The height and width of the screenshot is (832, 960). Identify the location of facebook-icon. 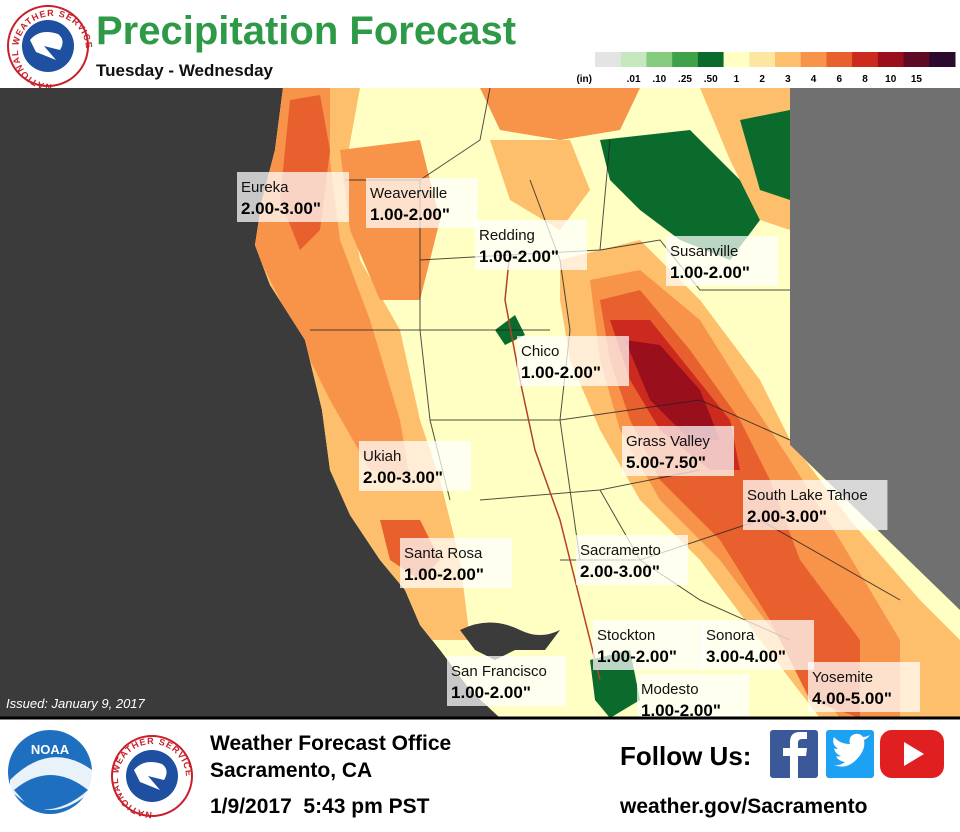
(794, 754).